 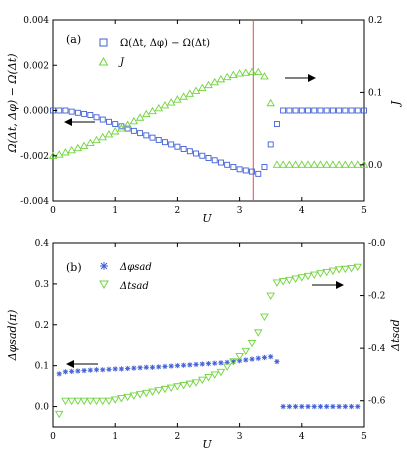 I want to click on y-right-tick-label-a: 0.0, so click(x=375, y=166).